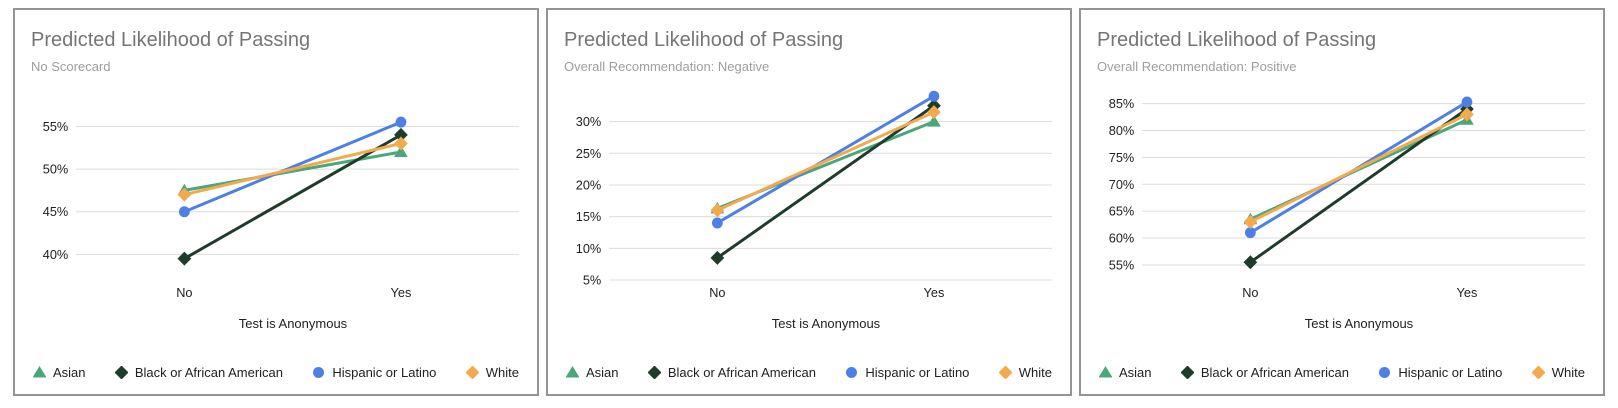  I want to click on svg-text: 30%, so click(588, 121).